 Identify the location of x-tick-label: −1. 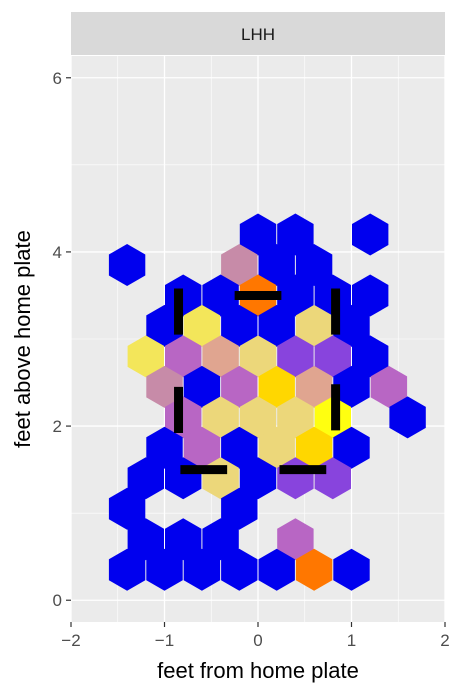
(164, 640).